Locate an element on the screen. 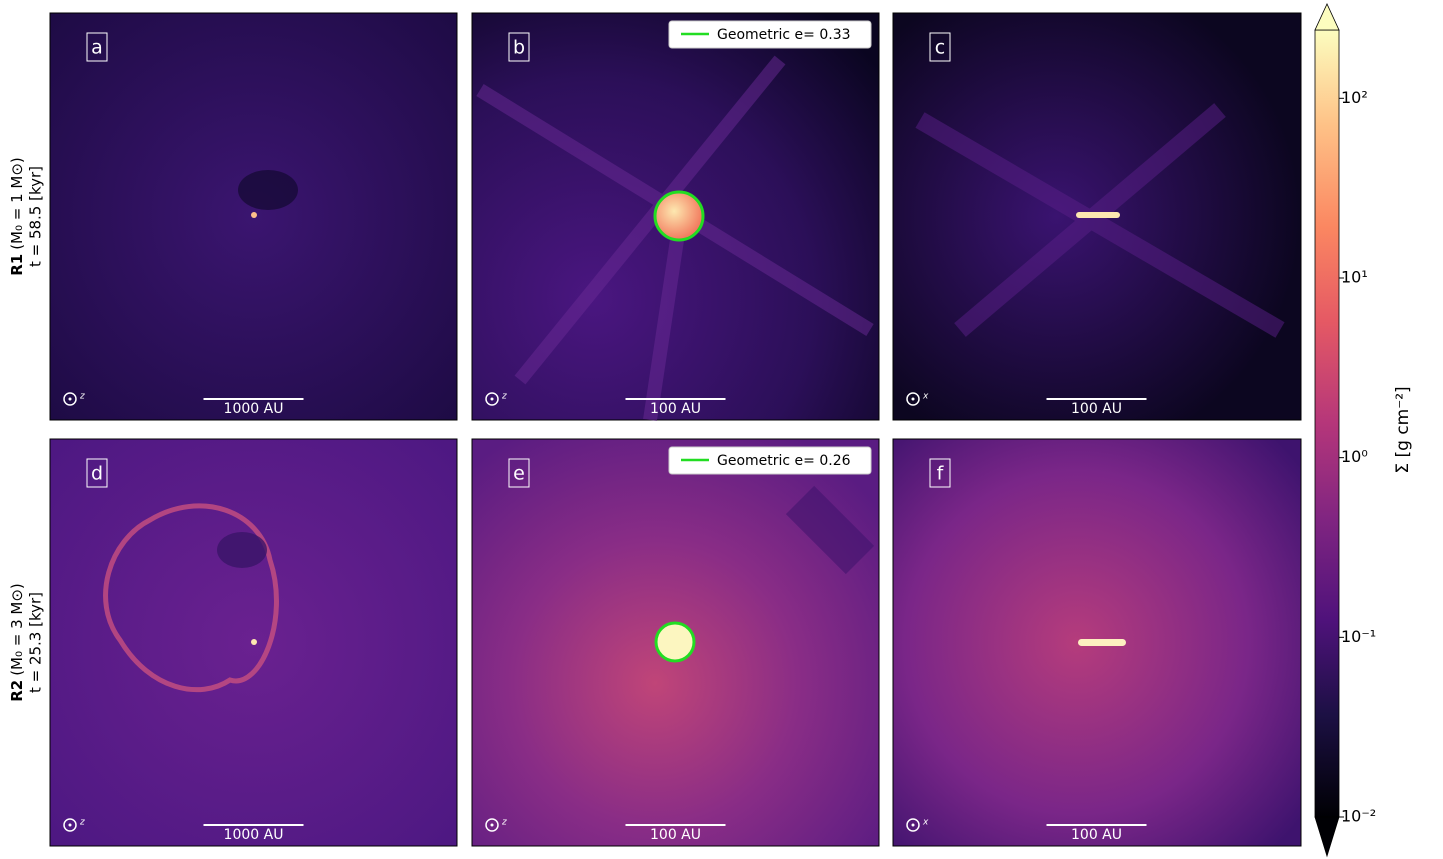 The image size is (1443, 859). colorbar-tick-label: 10² is located at coordinates (1354, 97).